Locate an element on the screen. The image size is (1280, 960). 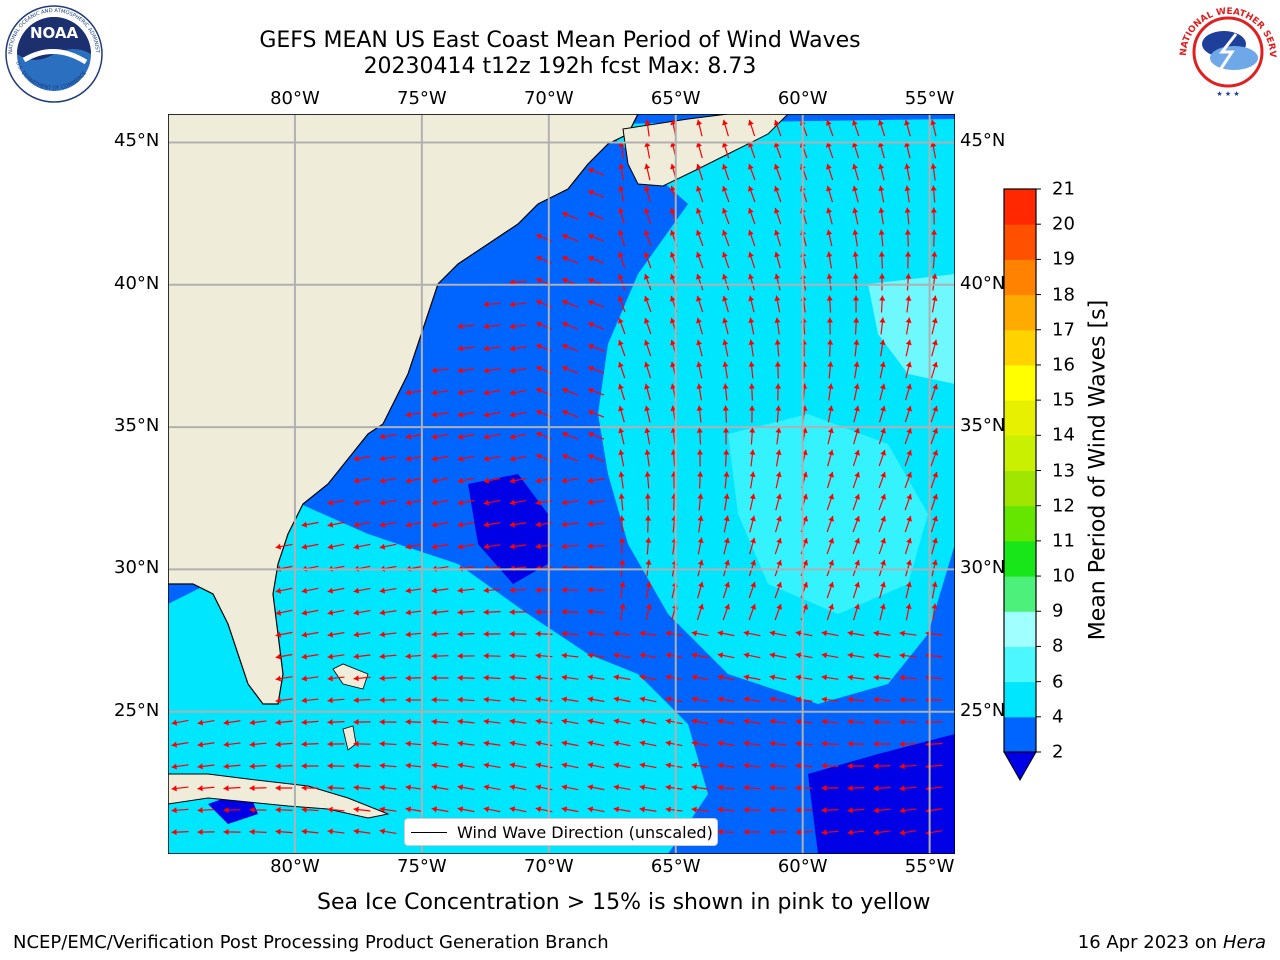
colorbar-tick-label: 18 is located at coordinates (1063, 295).